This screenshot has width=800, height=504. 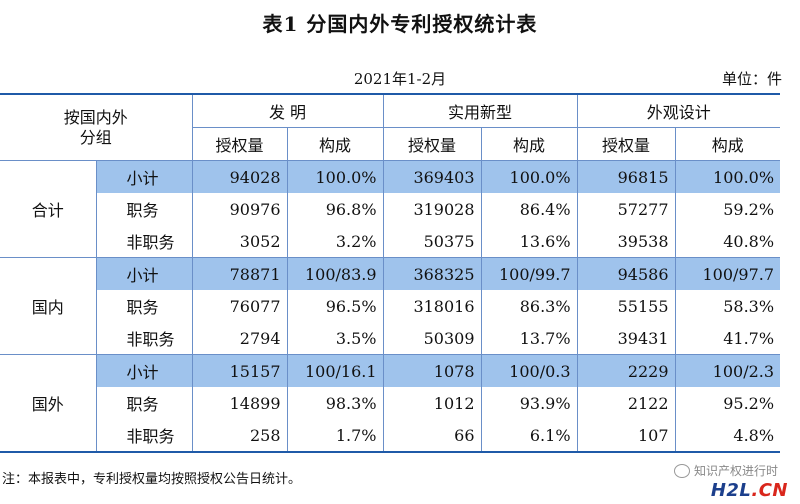 I want to click on table-cell: 55155, so click(x=626, y=306).